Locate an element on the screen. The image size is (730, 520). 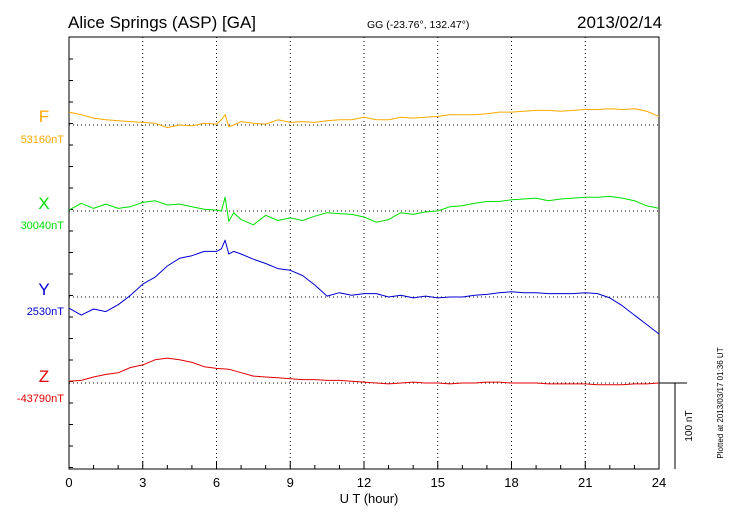
x-tick-label: 18 is located at coordinates (511, 482).